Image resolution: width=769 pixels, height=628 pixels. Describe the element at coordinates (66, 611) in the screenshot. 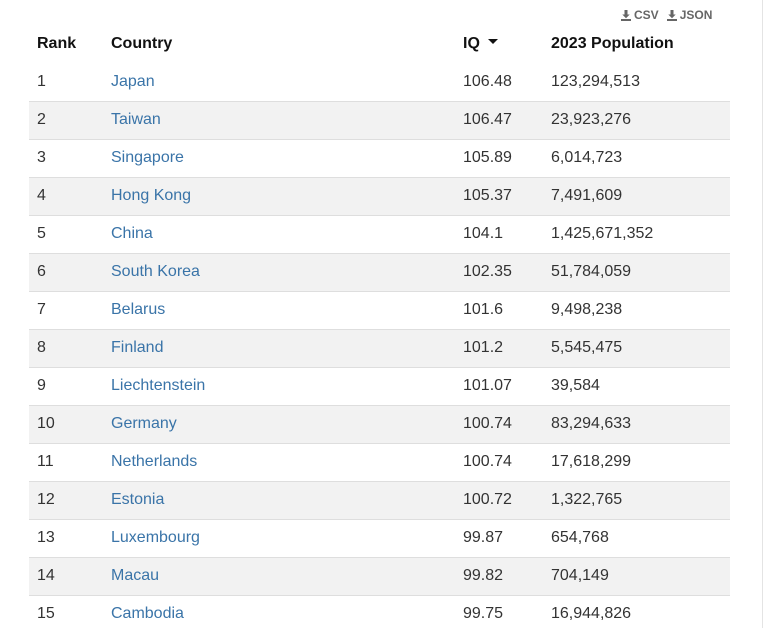

I see `cell-rank: 15` at that location.